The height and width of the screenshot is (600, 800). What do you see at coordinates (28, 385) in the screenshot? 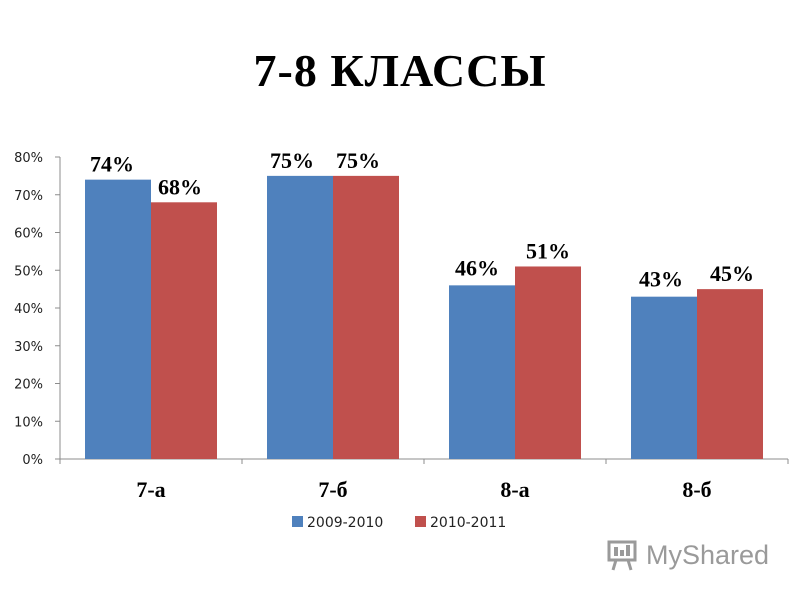
I see `y-tick-label: 20%` at bounding box center [28, 385].